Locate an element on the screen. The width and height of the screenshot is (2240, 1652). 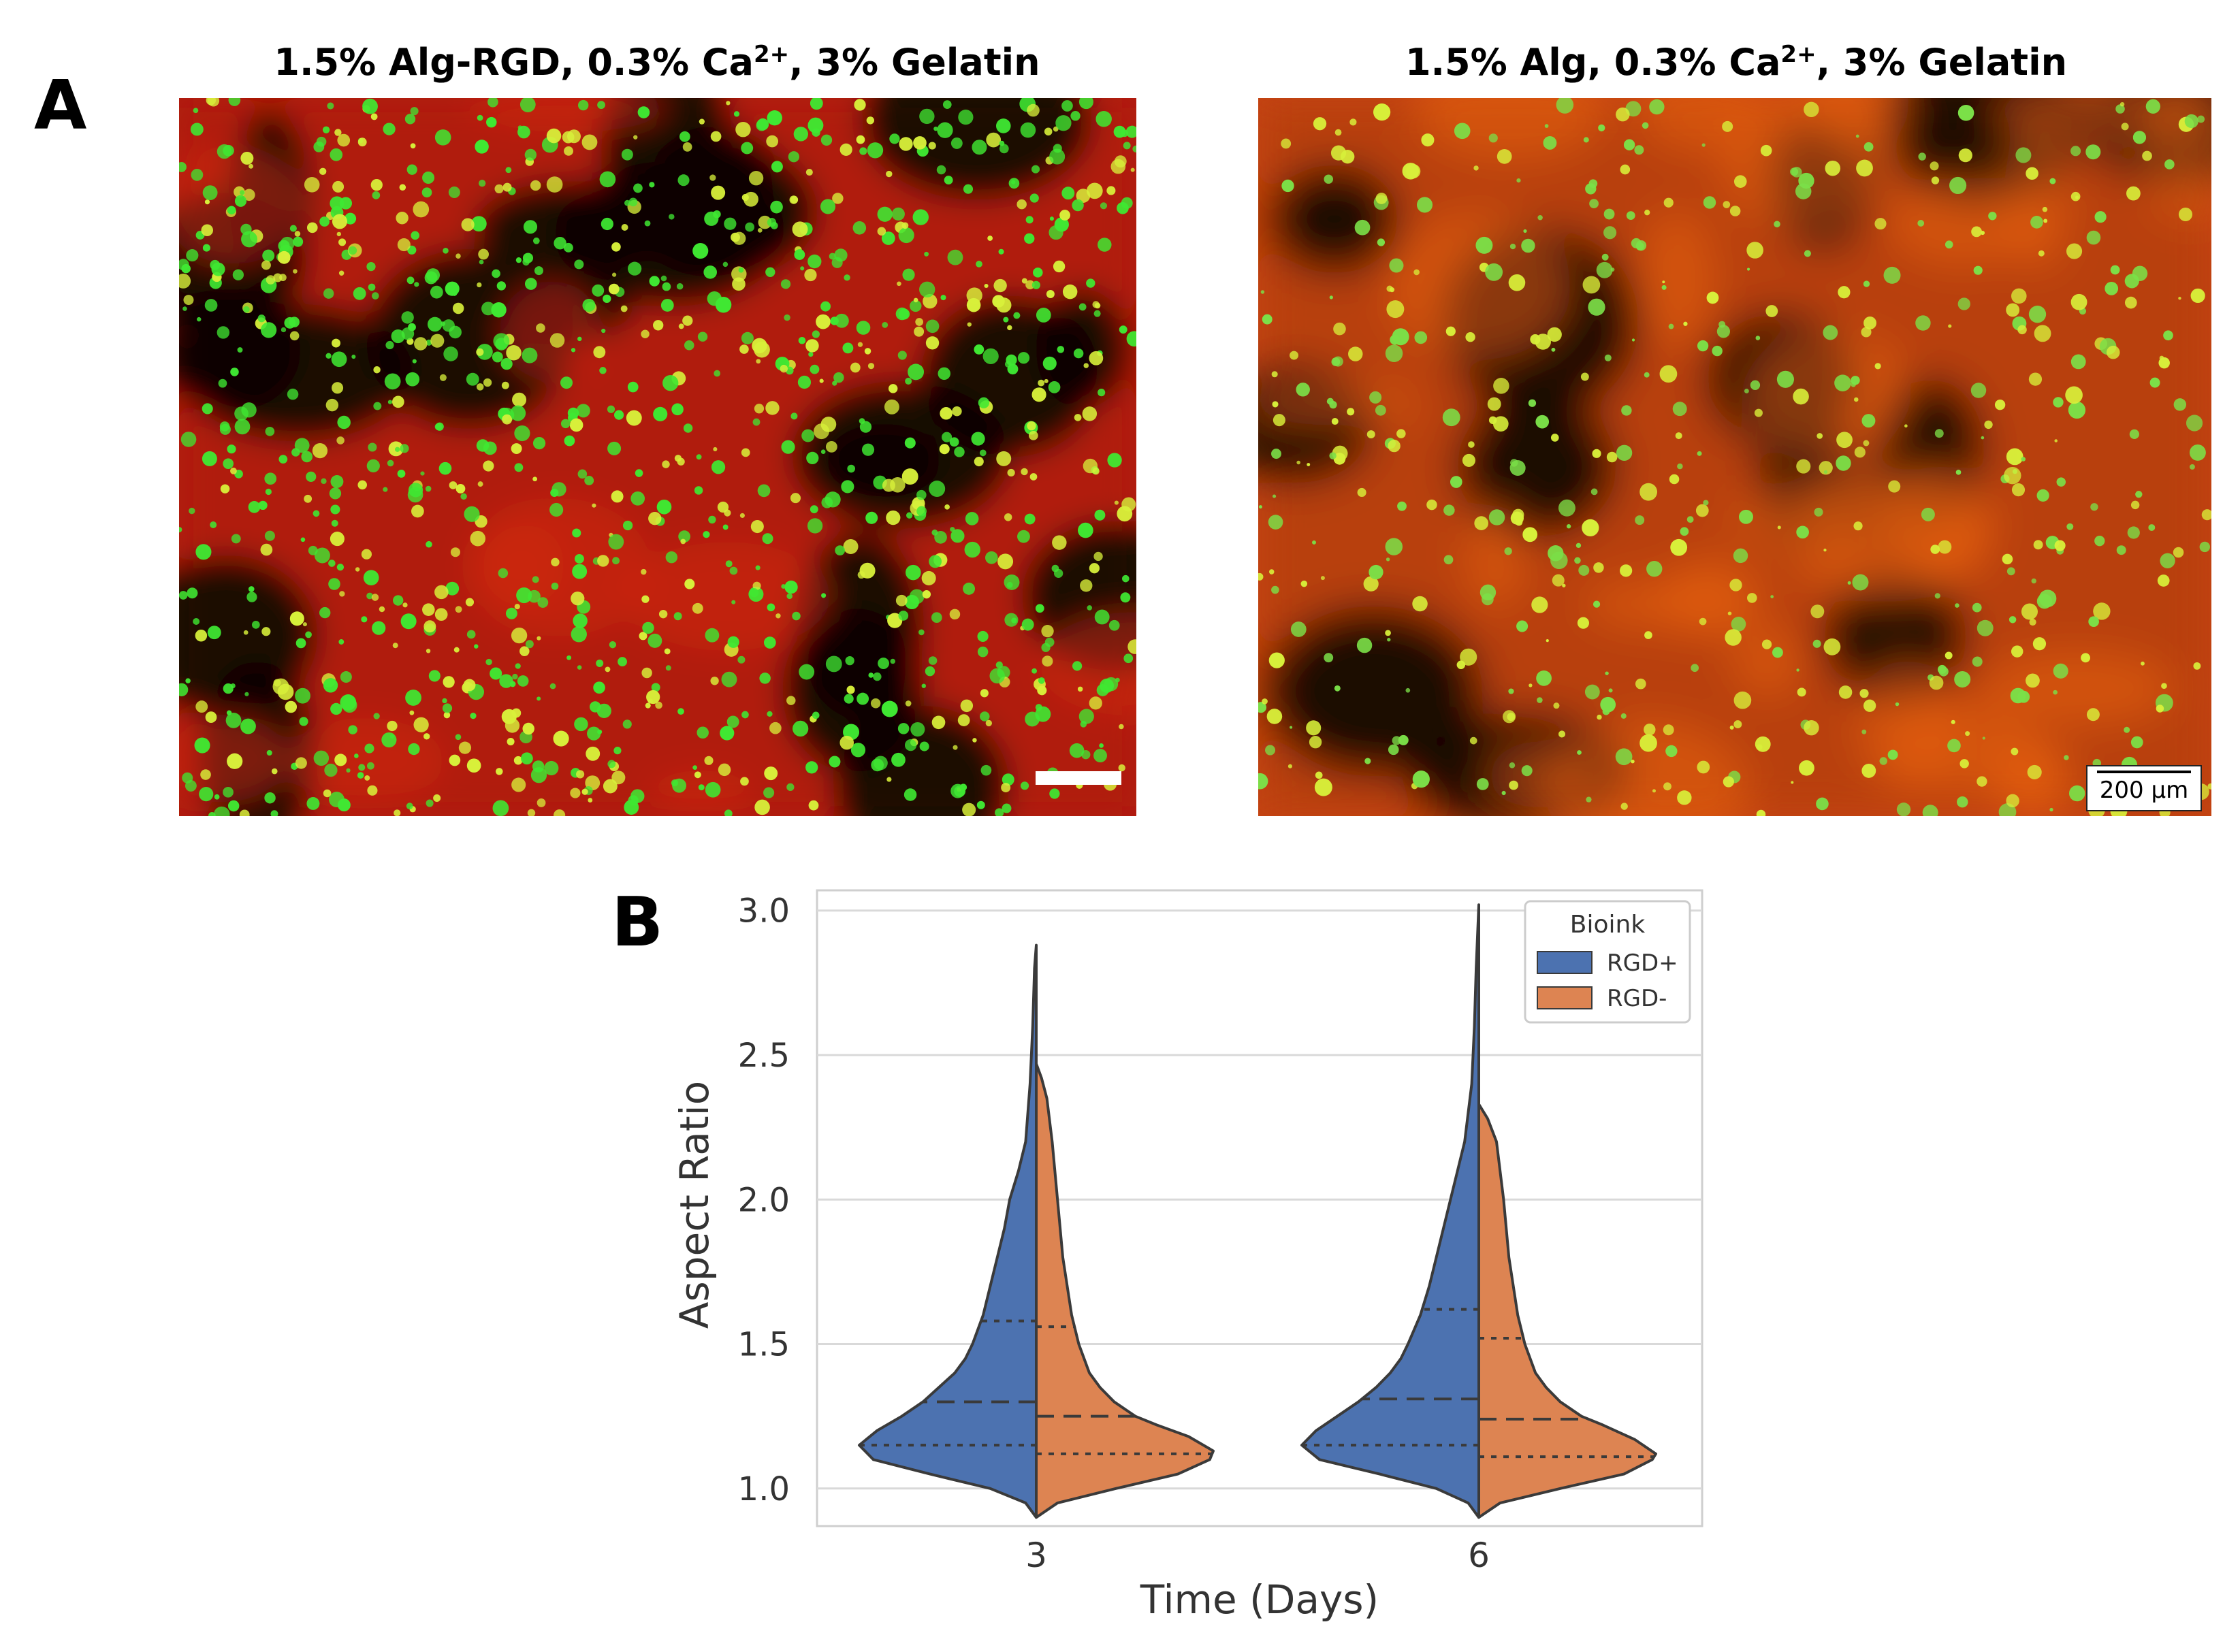
violin-RGD--day-3 is located at coordinates (1125, 1290).